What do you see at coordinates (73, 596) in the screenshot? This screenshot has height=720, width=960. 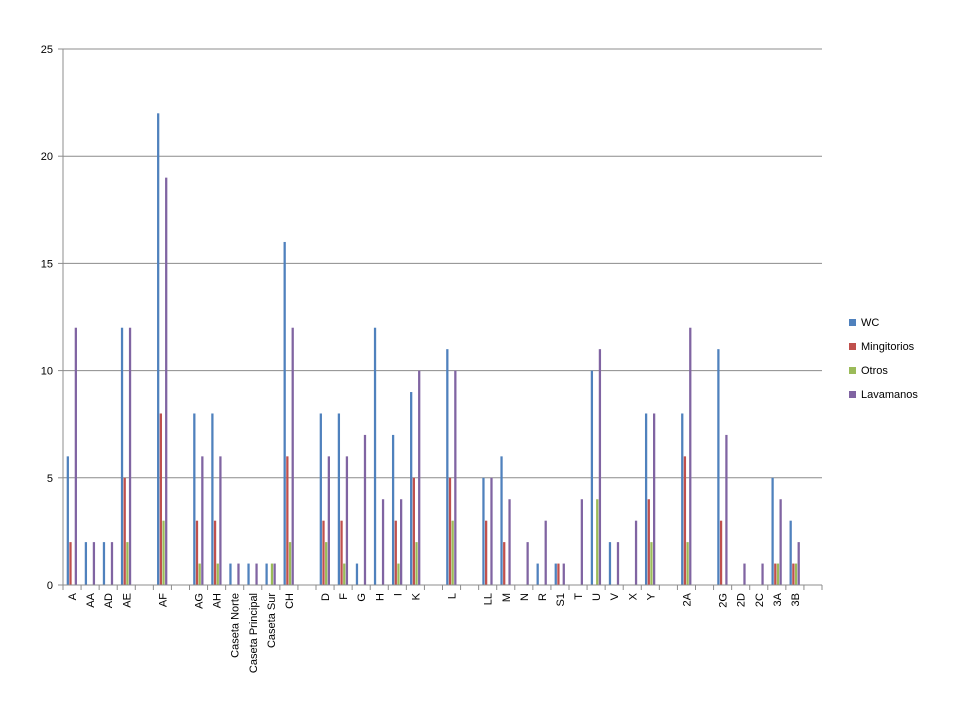 I see `x-tick-label: A` at bounding box center [73, 596].